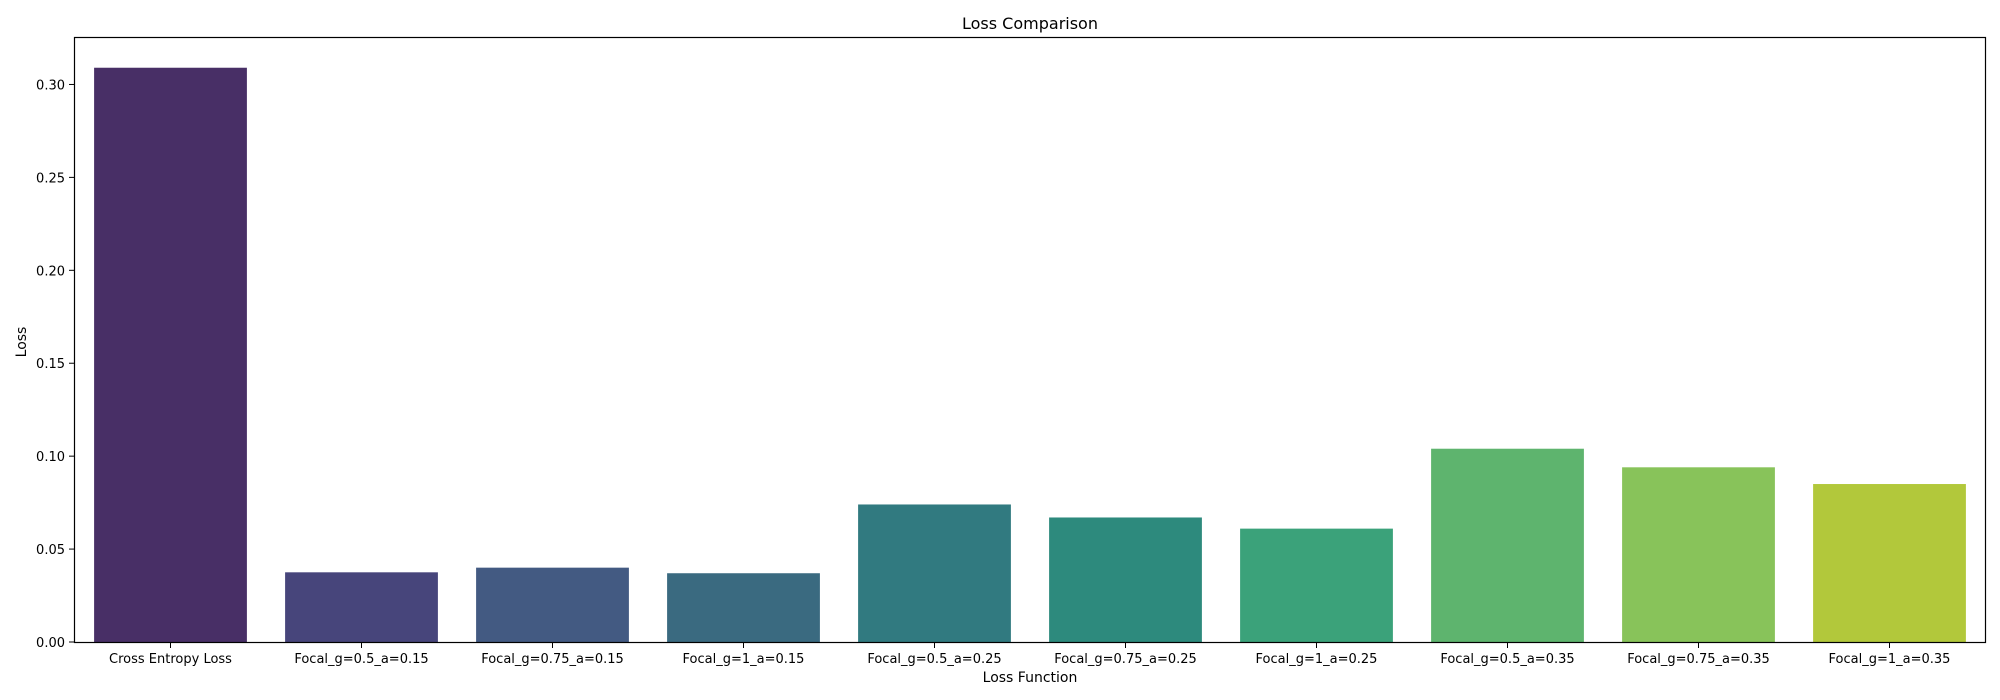 This screenshot has height=700, width=2000. Describe the element at coordinates (50, 271) in the screenshot. I see `y-tick-label: 0.20` at that location.